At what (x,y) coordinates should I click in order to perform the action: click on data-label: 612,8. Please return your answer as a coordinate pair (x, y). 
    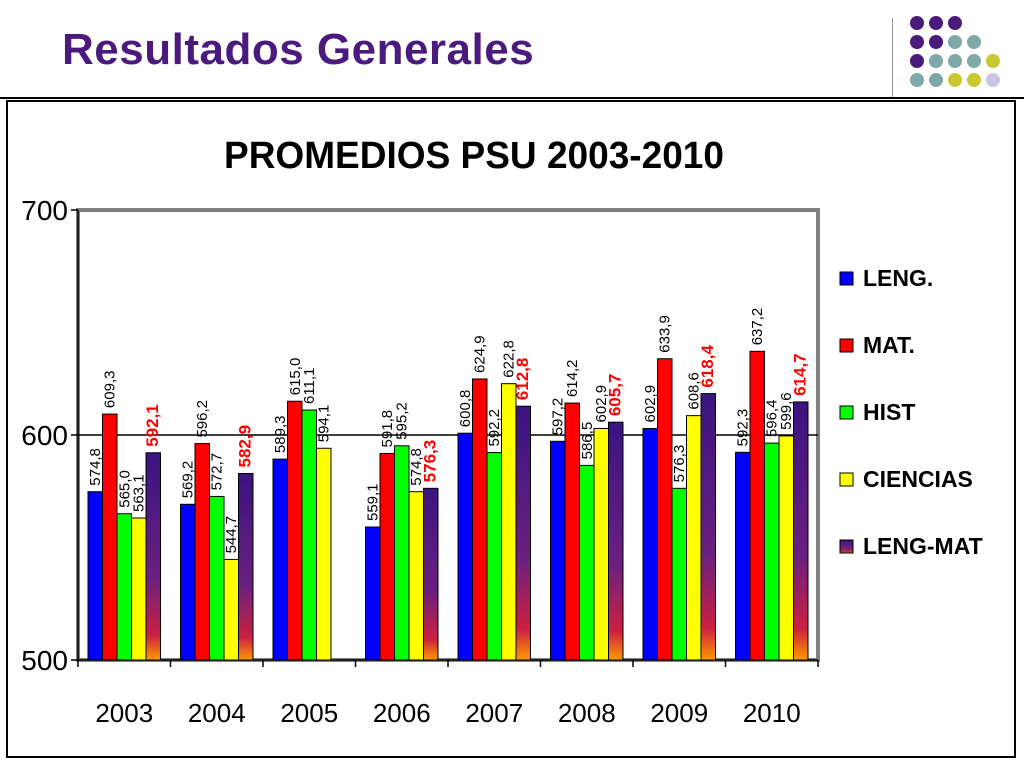
    Looking at the image, I should click on (522, 379).